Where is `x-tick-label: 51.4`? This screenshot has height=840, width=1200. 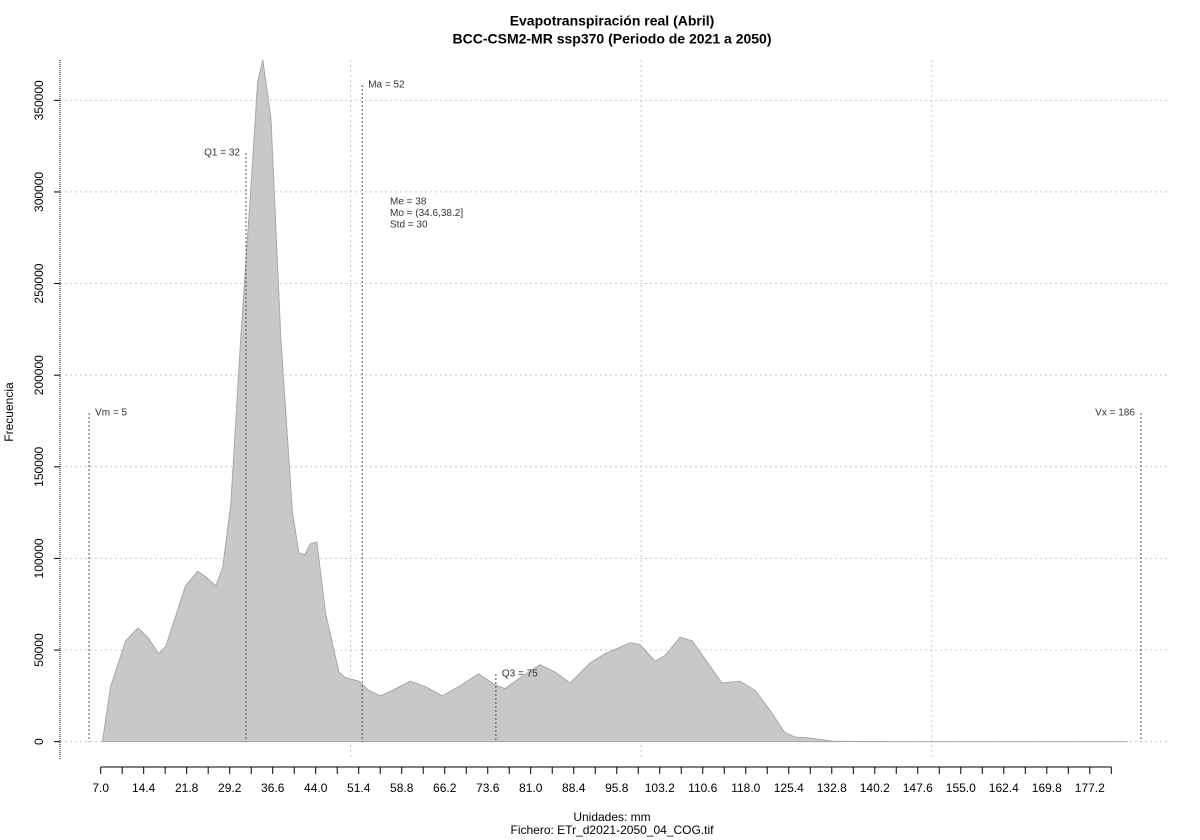
x-tick-label: 51.4 is located at coordinates (359, 788).